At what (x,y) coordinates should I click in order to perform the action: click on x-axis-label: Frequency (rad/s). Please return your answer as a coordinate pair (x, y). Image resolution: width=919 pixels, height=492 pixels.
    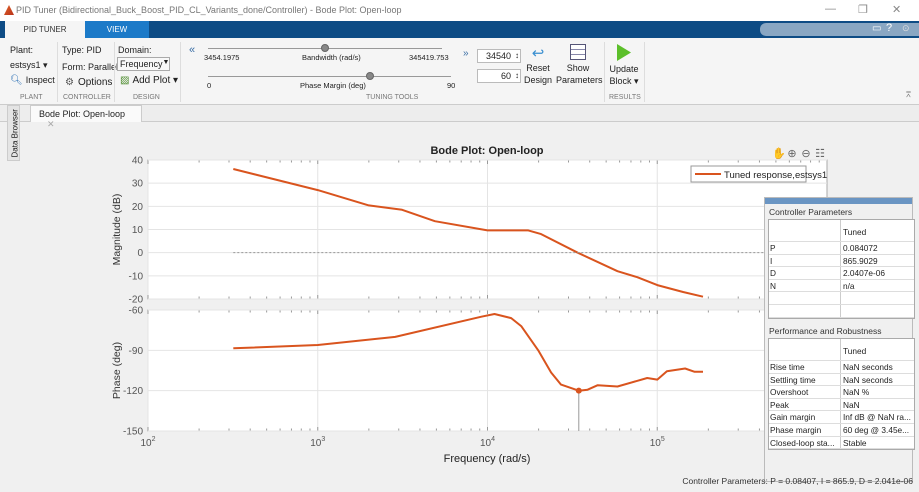
    Looking at the image, I should click on (487, 459).